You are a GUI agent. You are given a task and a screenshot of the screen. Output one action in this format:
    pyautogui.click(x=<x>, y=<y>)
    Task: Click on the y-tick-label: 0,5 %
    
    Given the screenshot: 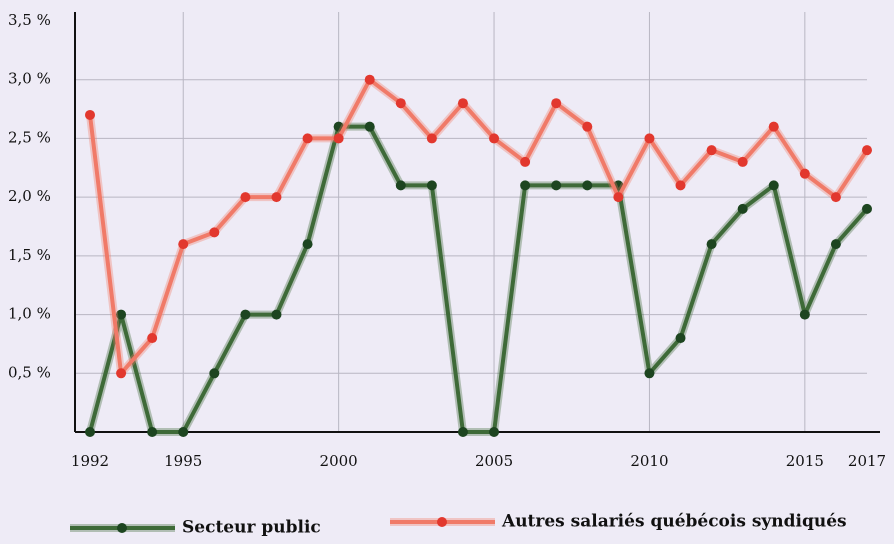 What is the action you would take?
    pyautogui.click(x=29, y=372)
    